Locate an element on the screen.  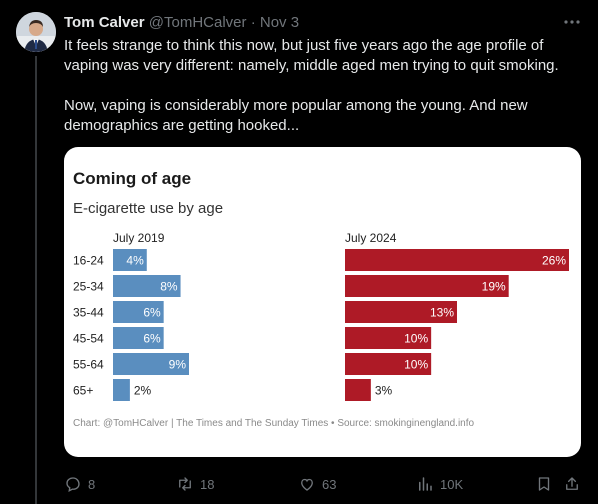
reply-button: 8 is located at coordinates (79, 484).